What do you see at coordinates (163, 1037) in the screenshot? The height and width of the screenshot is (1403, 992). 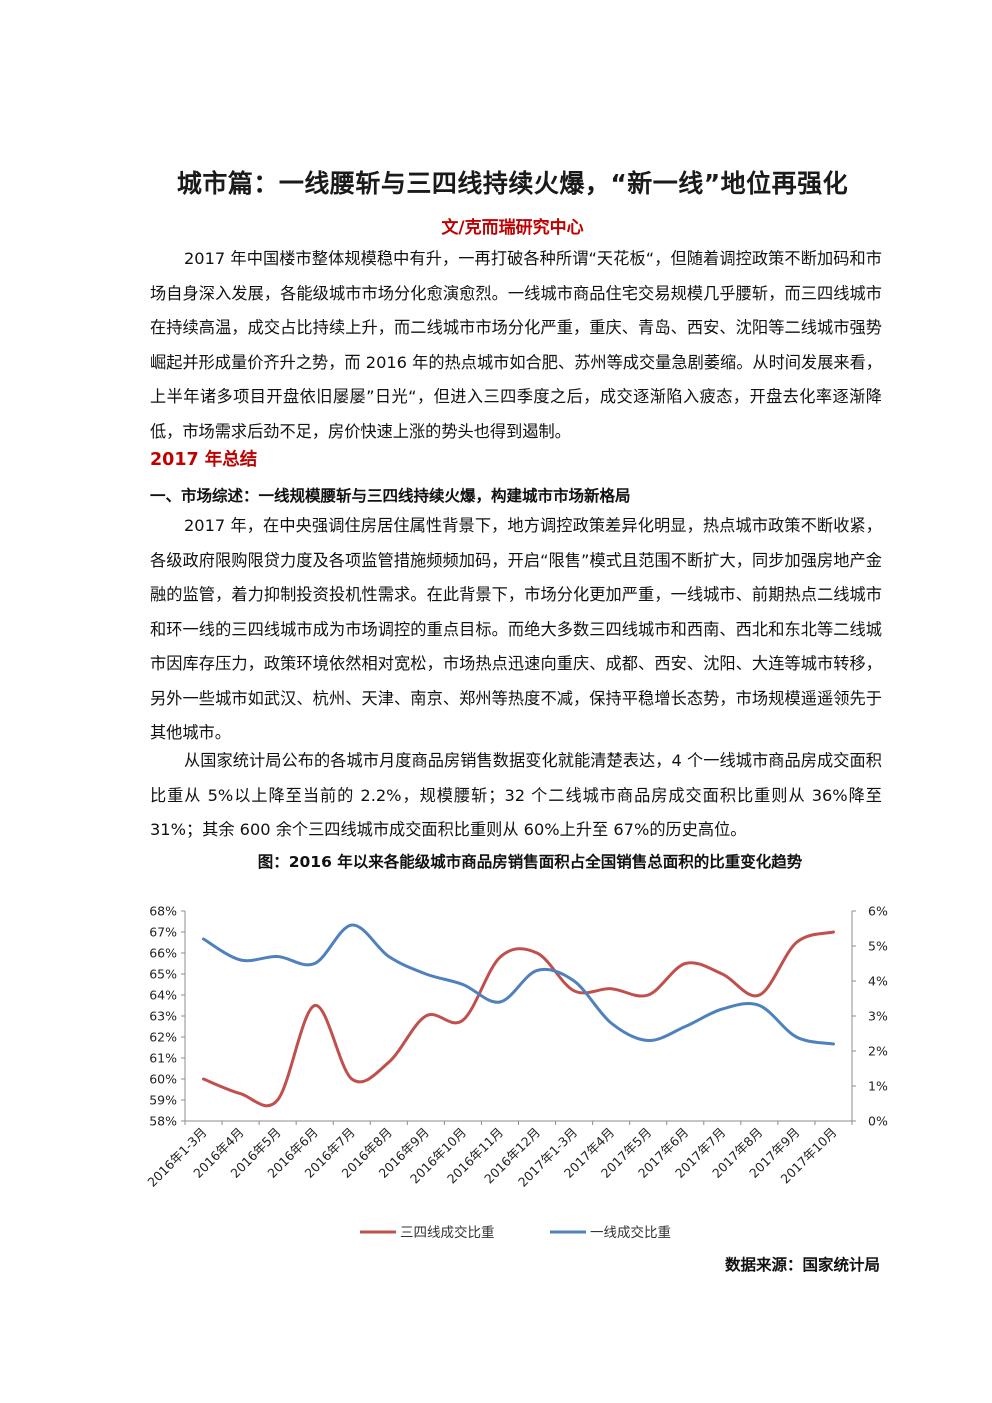 I see `y-left-tick-label: 62%` at bounding box center [163, 1037].